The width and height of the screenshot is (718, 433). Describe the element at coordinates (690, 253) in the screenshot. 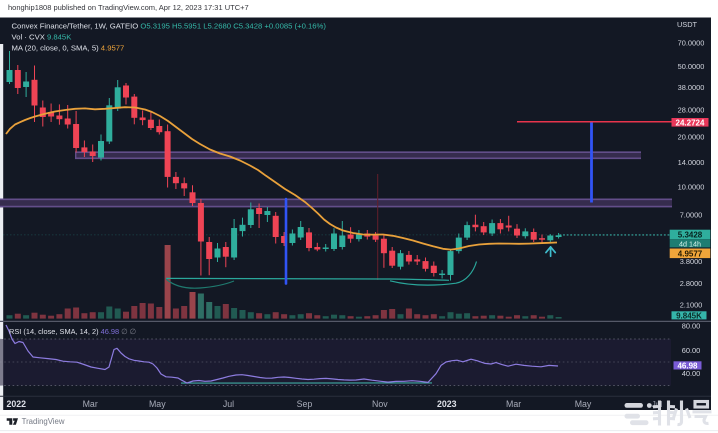

I see `svg-text: 4.9577` at that location.